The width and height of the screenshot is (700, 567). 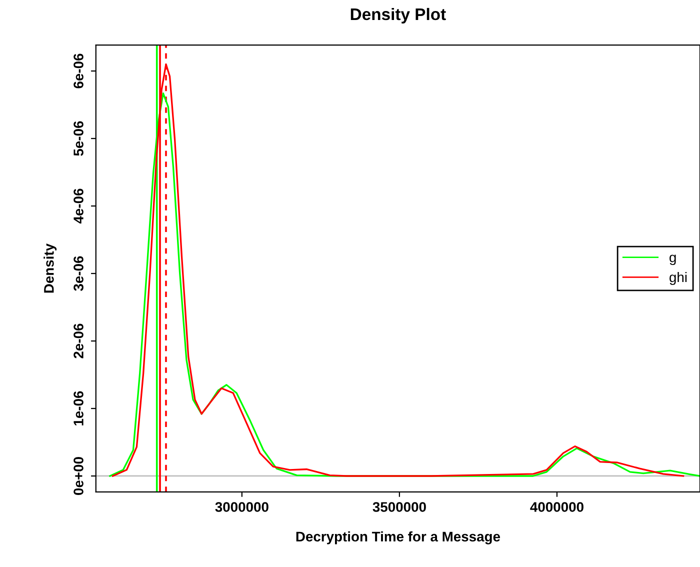 I want to click on y-axis-title: Density, so click(x=50, y=268).